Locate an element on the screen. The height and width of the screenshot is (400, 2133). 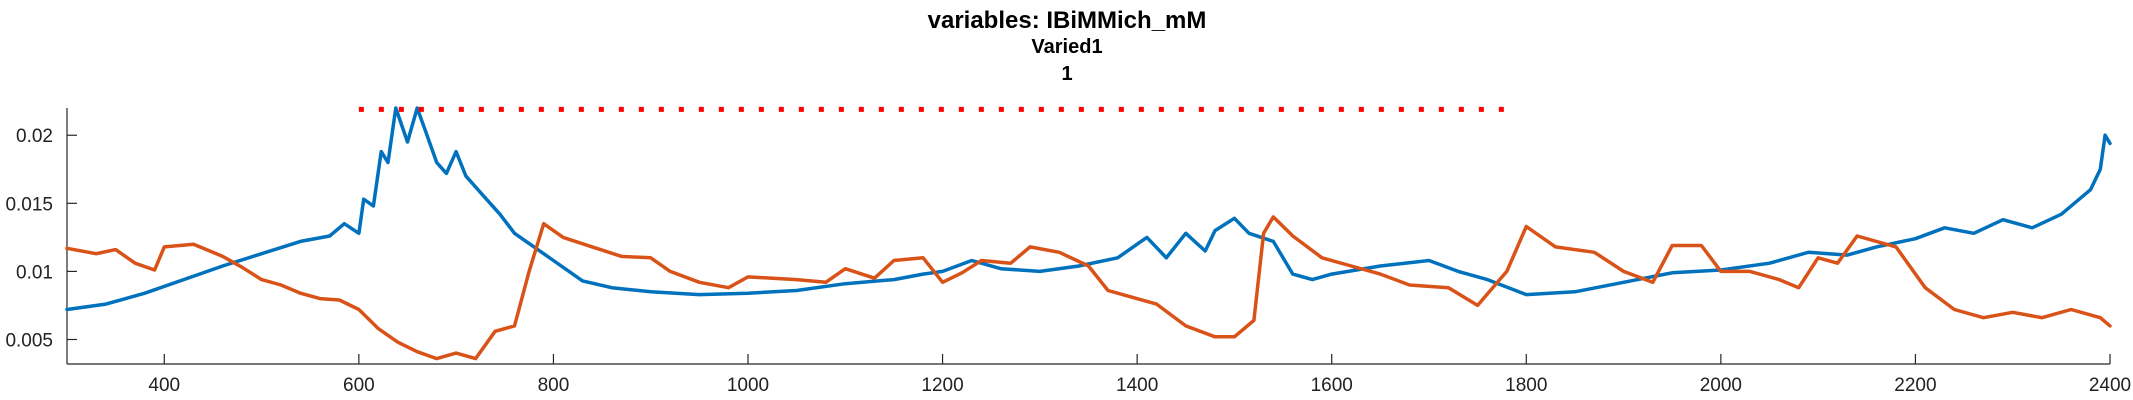
x-tick-label: 1800 is located at coordinates (1526, 385).